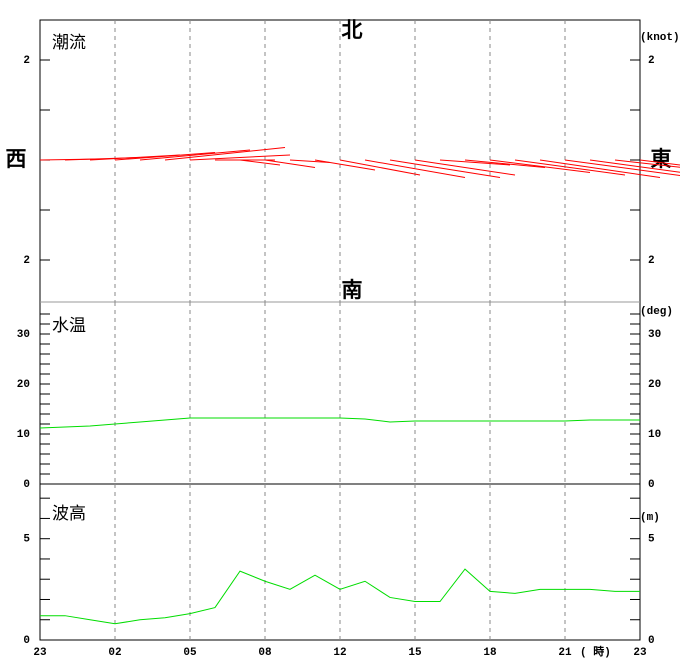 The width and height of the screenshot is (680, 660). I want to click on panel-title: 波高, so click(69, 514).